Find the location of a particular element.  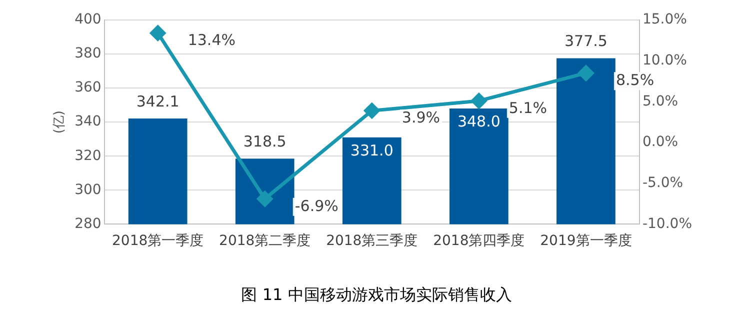

data-label: 377.5 is located at coordinates (586, 41).